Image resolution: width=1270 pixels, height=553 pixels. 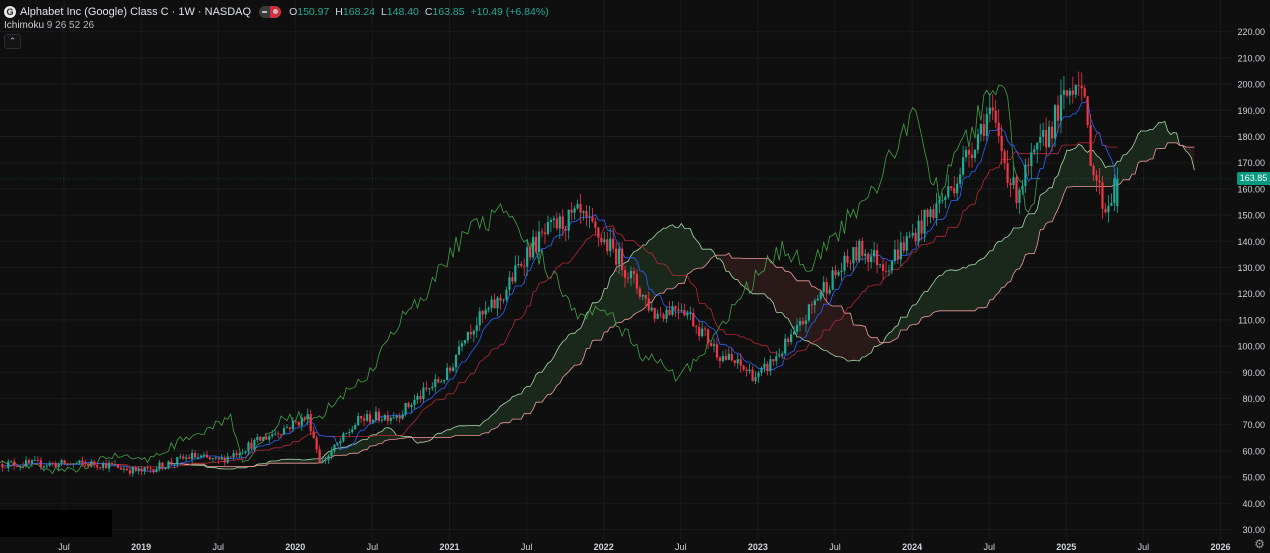 I want to click on chevron-up-icon: ⌃, so click(x=12, y=41).